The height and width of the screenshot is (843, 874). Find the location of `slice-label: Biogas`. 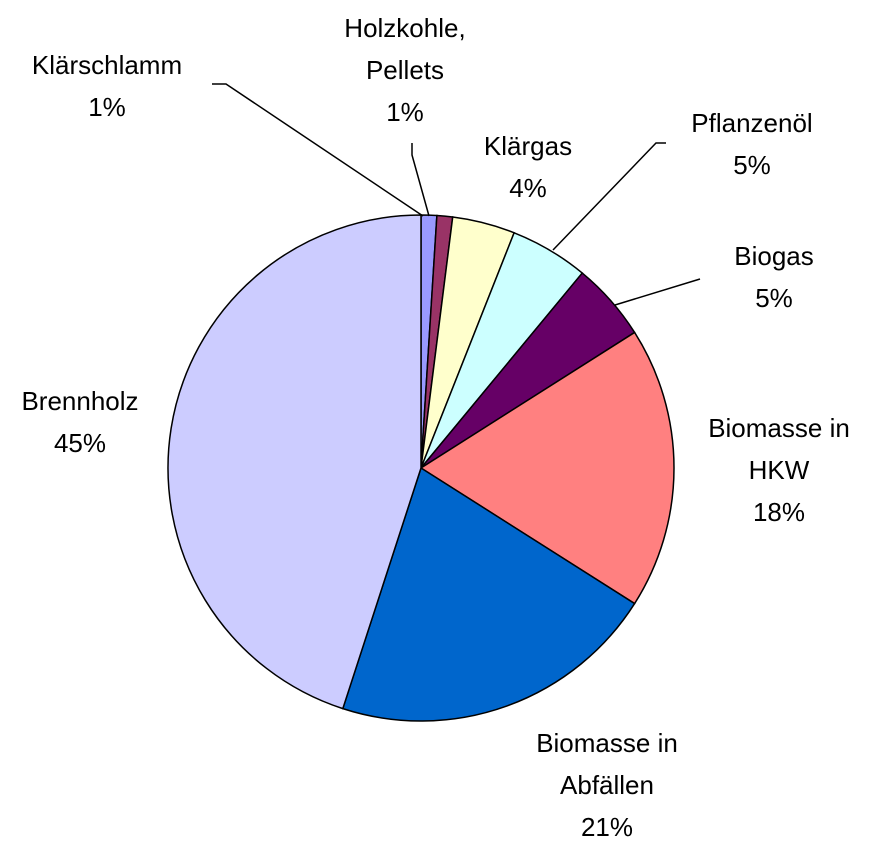

slice-label: Biogas is located at coordinates (774, 256).